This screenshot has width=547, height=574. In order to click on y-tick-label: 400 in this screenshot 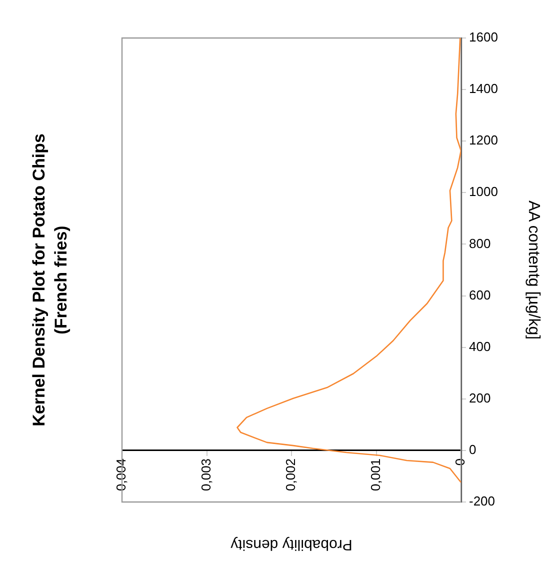, I will do `click(480, 346)`.